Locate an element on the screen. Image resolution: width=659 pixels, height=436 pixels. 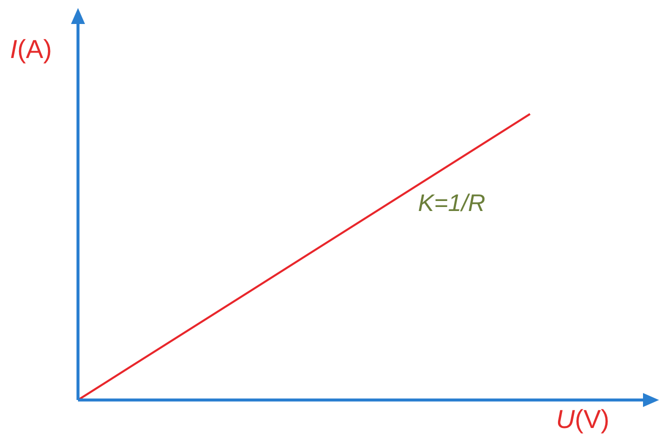
y-axis-title: I(A) is located at coordinates (31, 49).